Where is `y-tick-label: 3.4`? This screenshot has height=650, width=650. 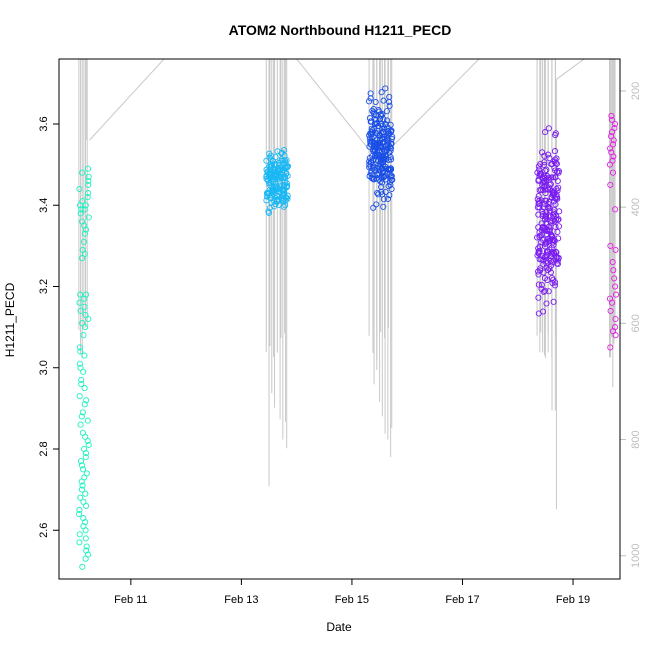 y-tick-label: 3.4 is located at coordinates (44, 205).